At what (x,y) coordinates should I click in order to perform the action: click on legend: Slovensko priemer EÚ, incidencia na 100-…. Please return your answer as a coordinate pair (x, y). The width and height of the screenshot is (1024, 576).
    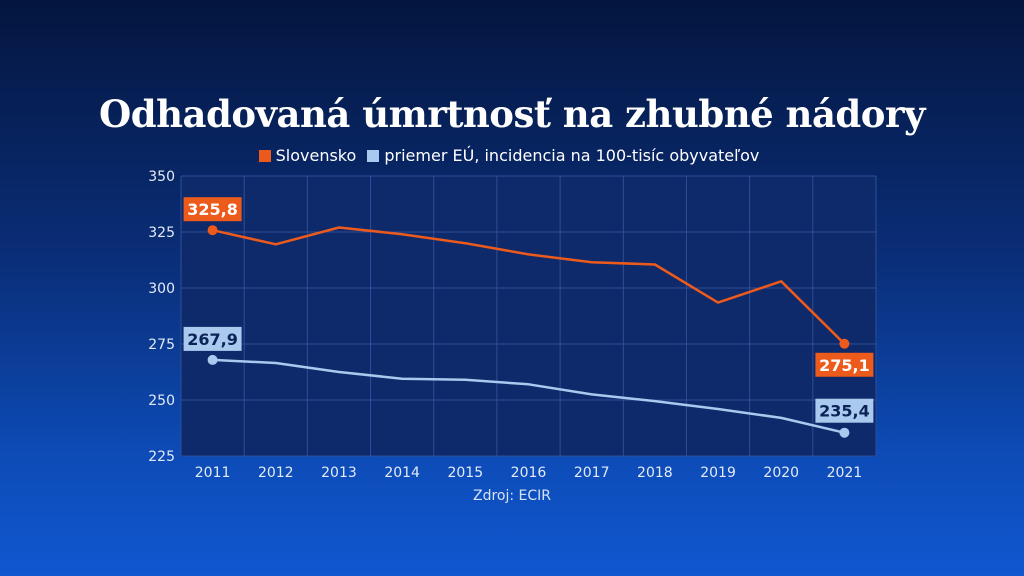
    Looking at the image, I should click on (512, 155).